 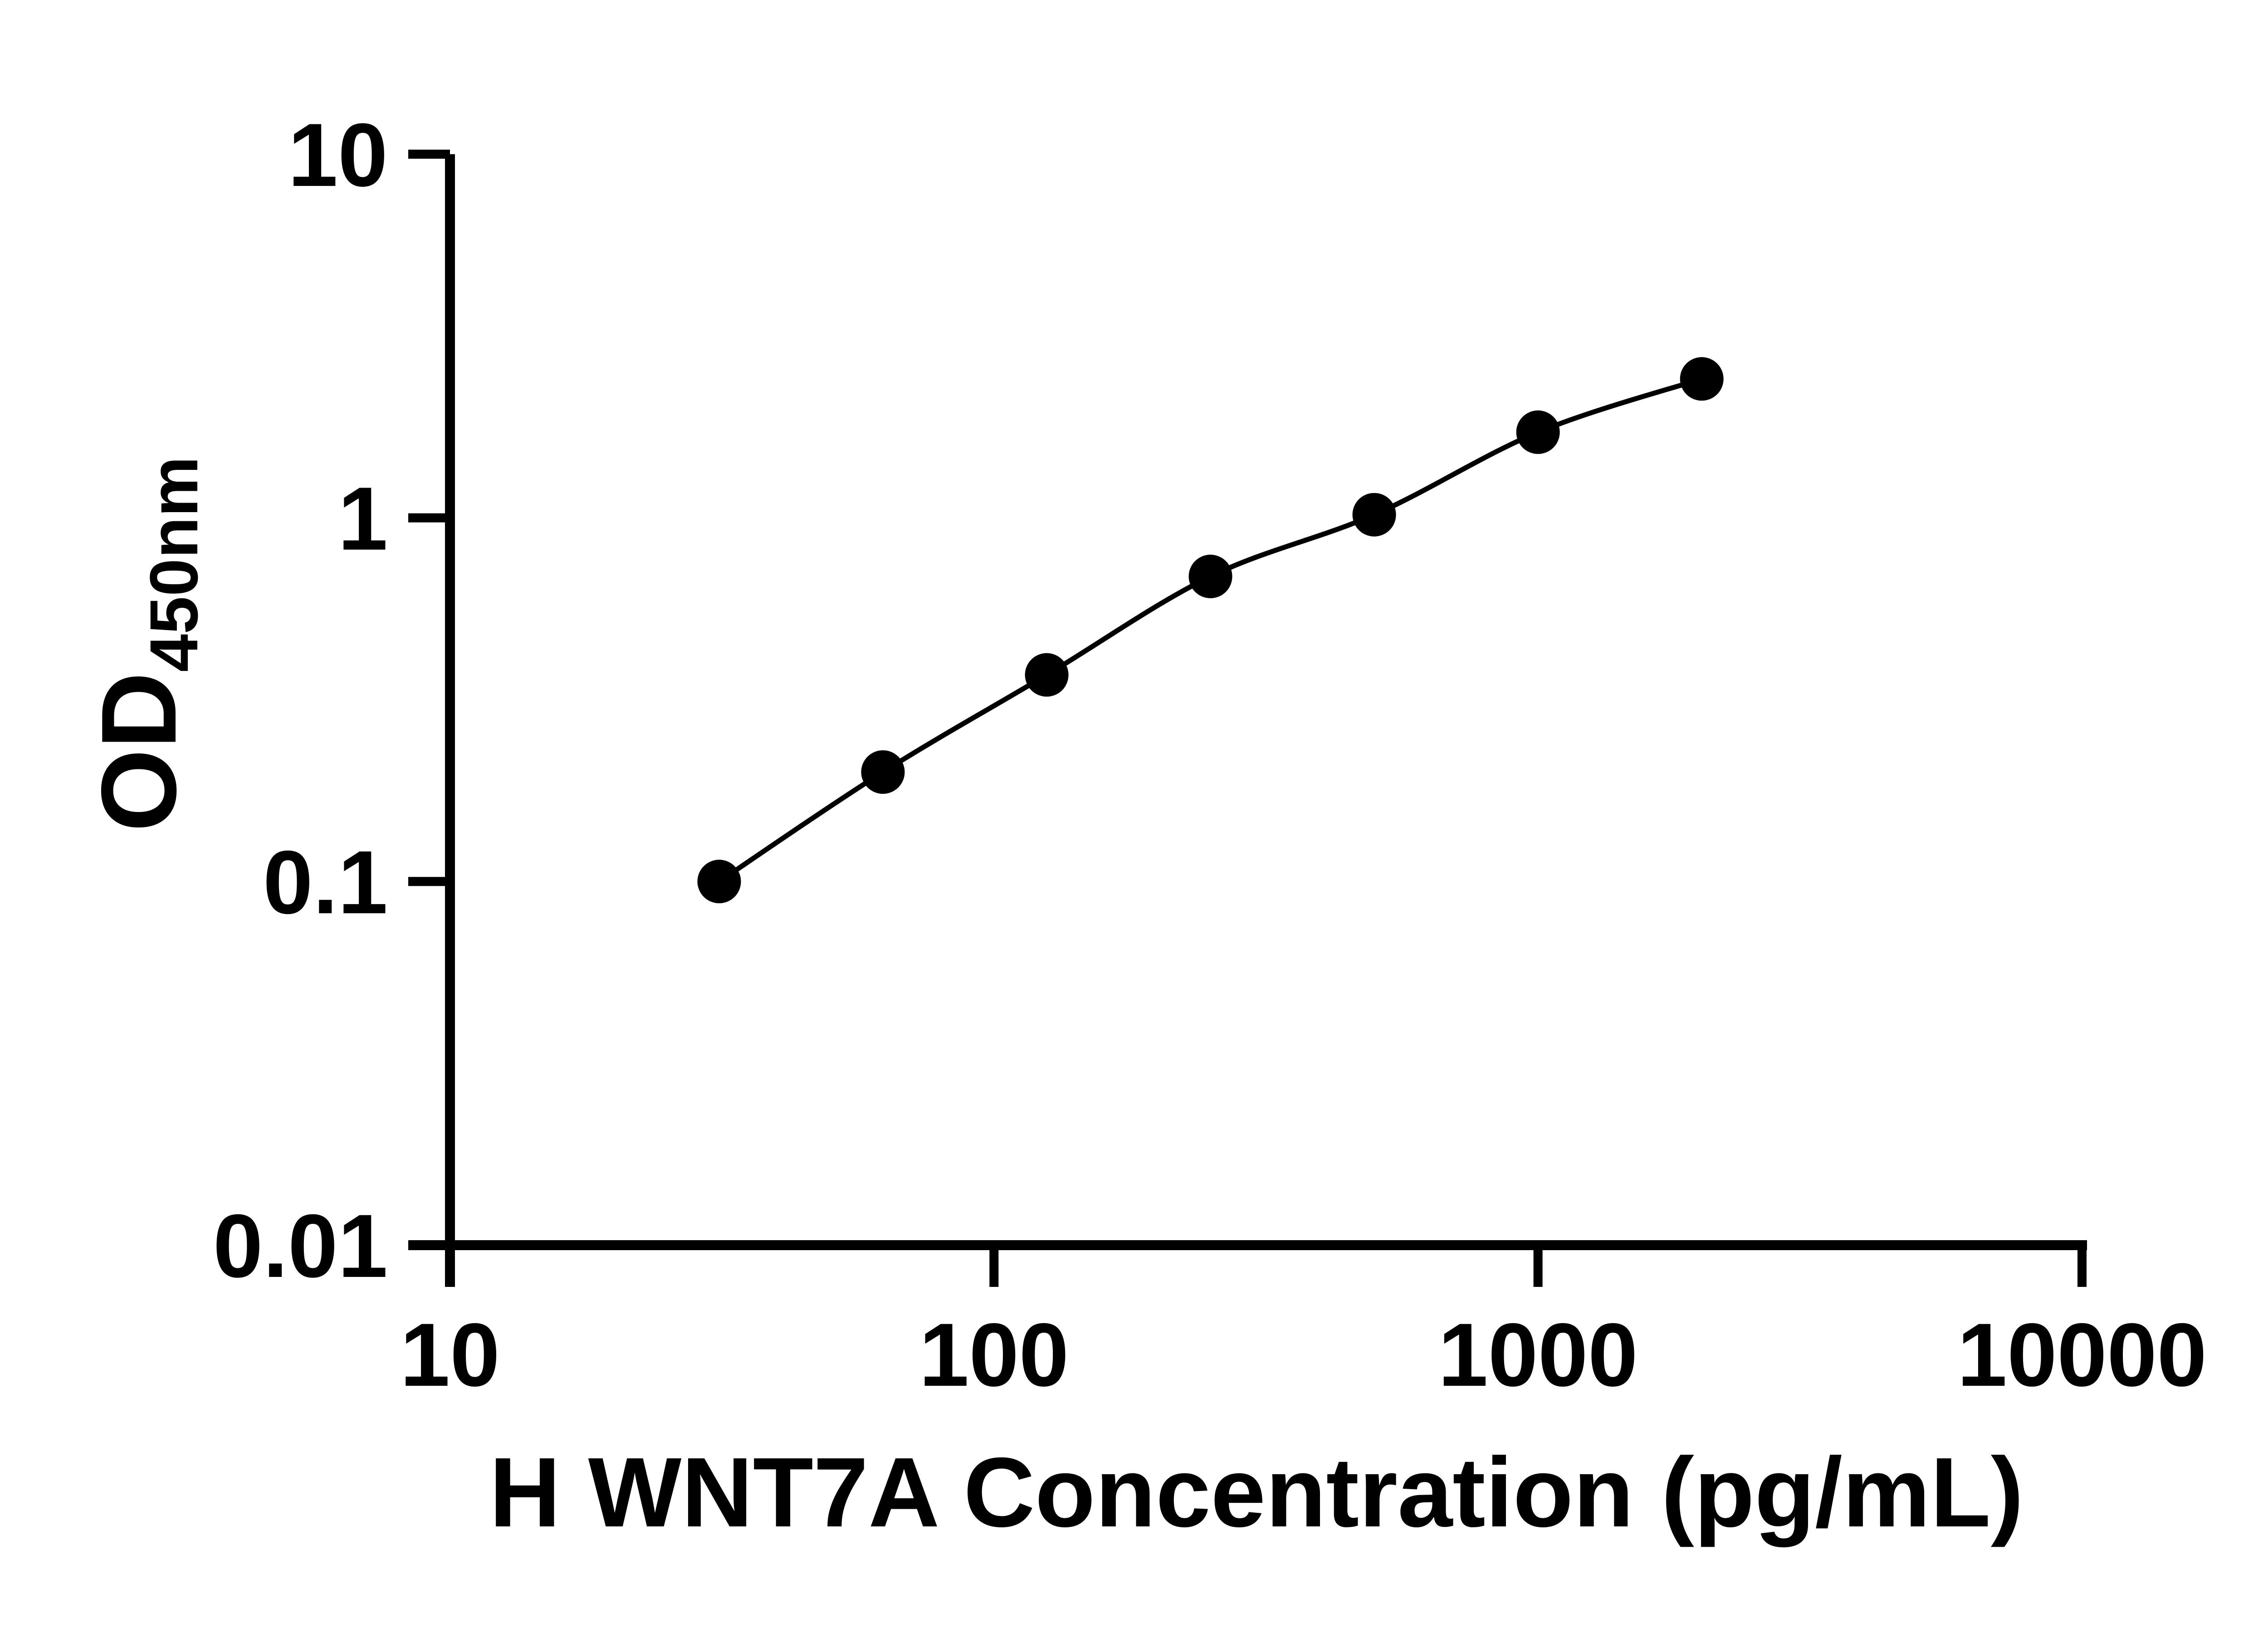 What do you see at coordinates (450, 1355) in the screenshot?
I see `x-tick-label: 10` at bounding box center [450, 1355].